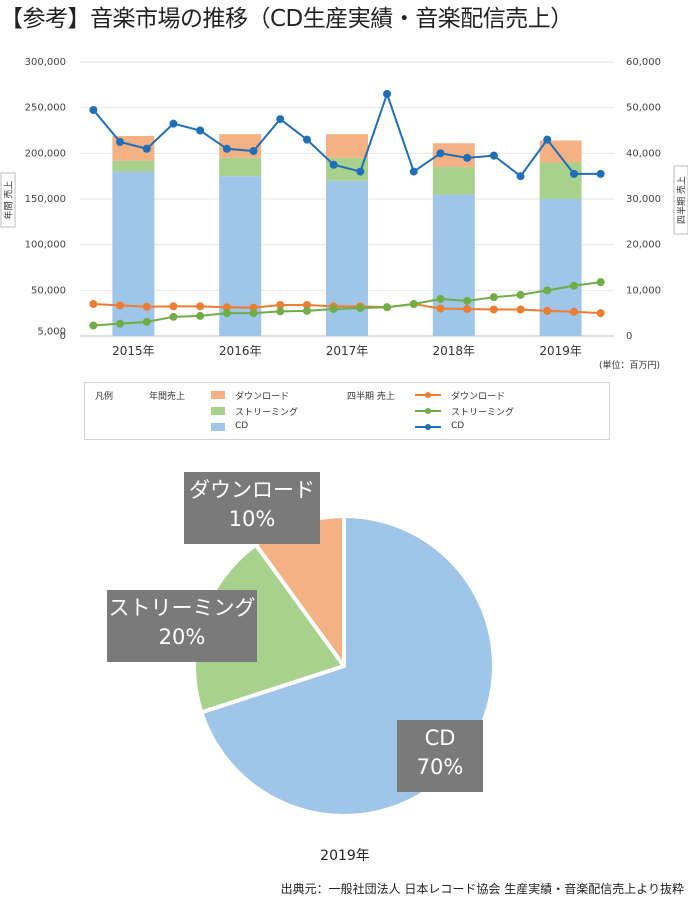  What do you see at coordinates (218, 411) in the screenshot?
I see `legend-annual-streaming-swatch` at bounding box center [218, 411].